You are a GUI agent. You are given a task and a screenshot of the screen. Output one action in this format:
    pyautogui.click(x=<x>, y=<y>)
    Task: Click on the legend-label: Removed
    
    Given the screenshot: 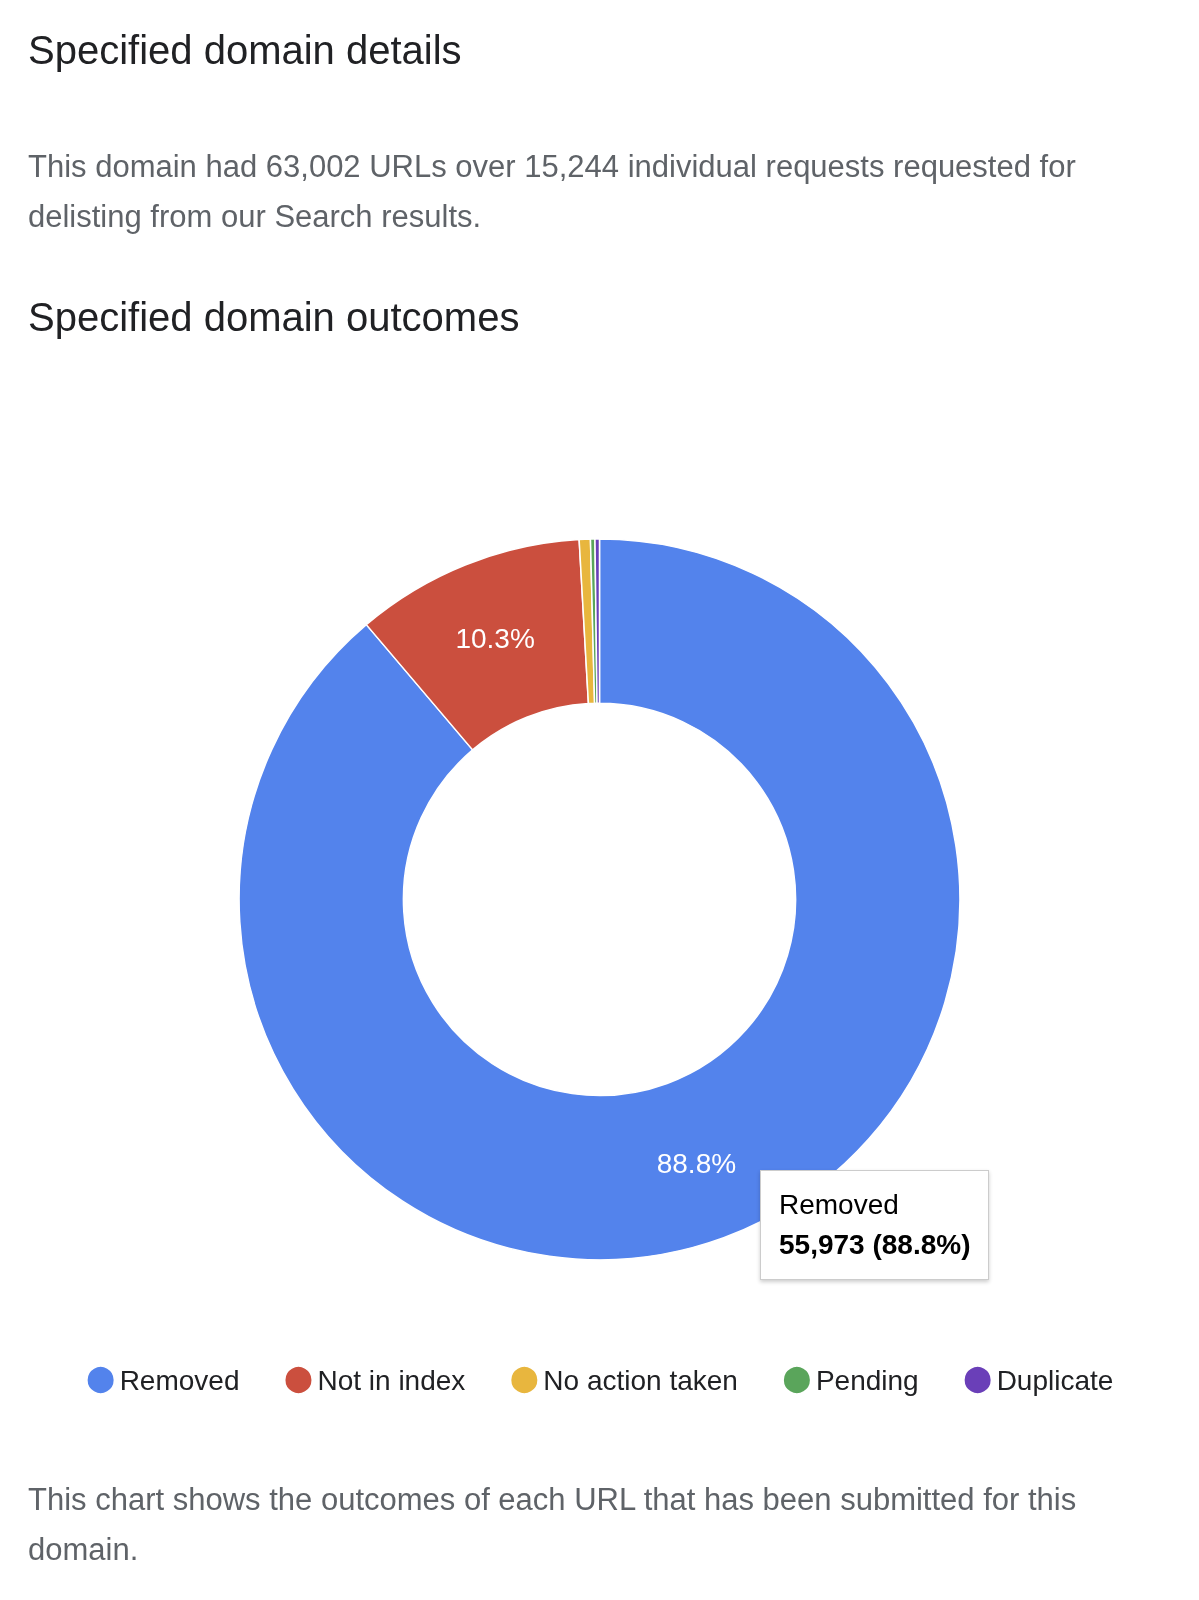 What is the action you would take?
    pyautogui.click(x=179, y=1380)
    